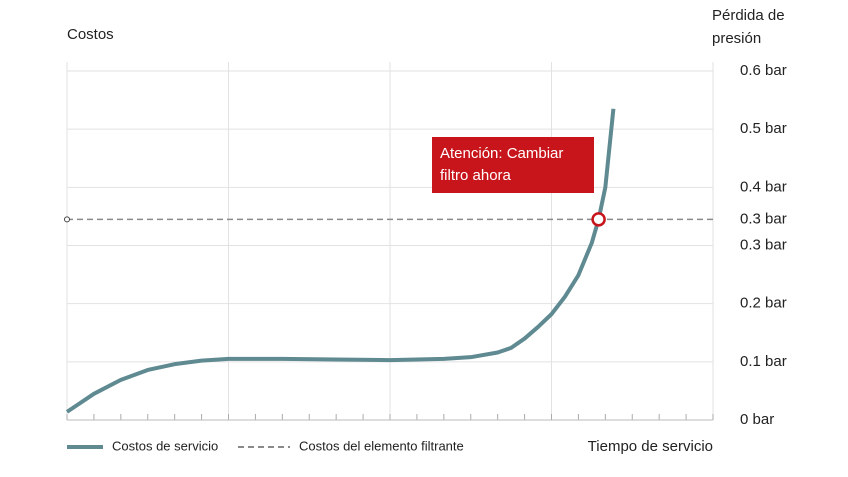 Image resolution: width=848 pixels, height=477 pixels. Describe the element at coordinates (598, 219) in the screenshot. I see `threshold-marker` at that location.